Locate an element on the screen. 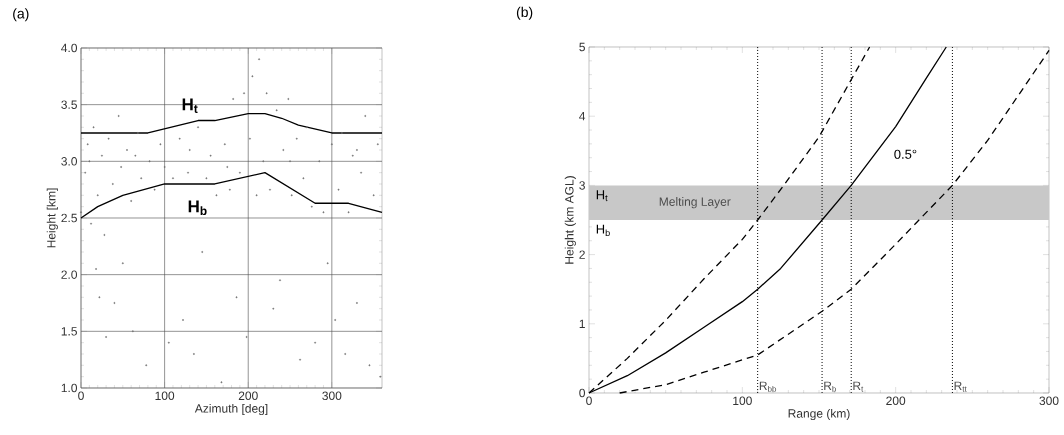 This screenshot has width=1064, height=435. y-tick-label: 1.0 is located at coordinates (69, 388).